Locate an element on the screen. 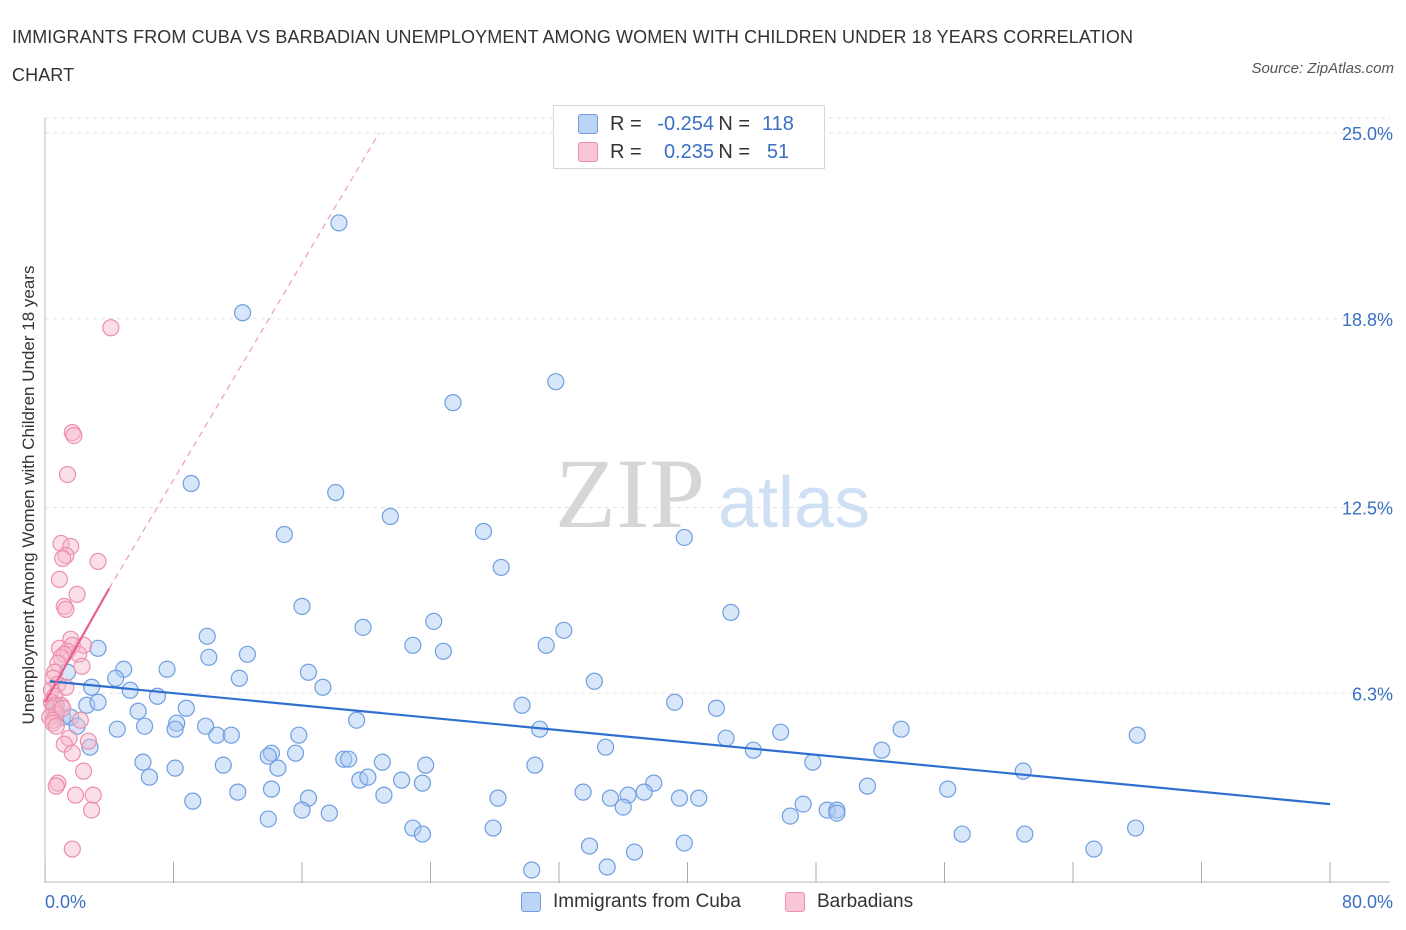  y-tick-label: 6.3% is located at coordinates (1372, 694).